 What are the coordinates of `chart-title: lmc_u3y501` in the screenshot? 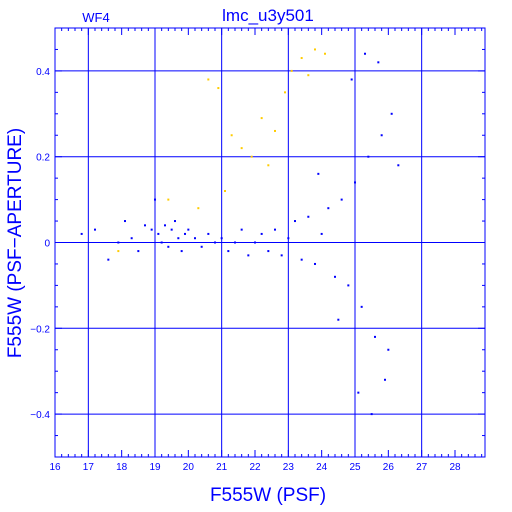 It's located at (268, 15).